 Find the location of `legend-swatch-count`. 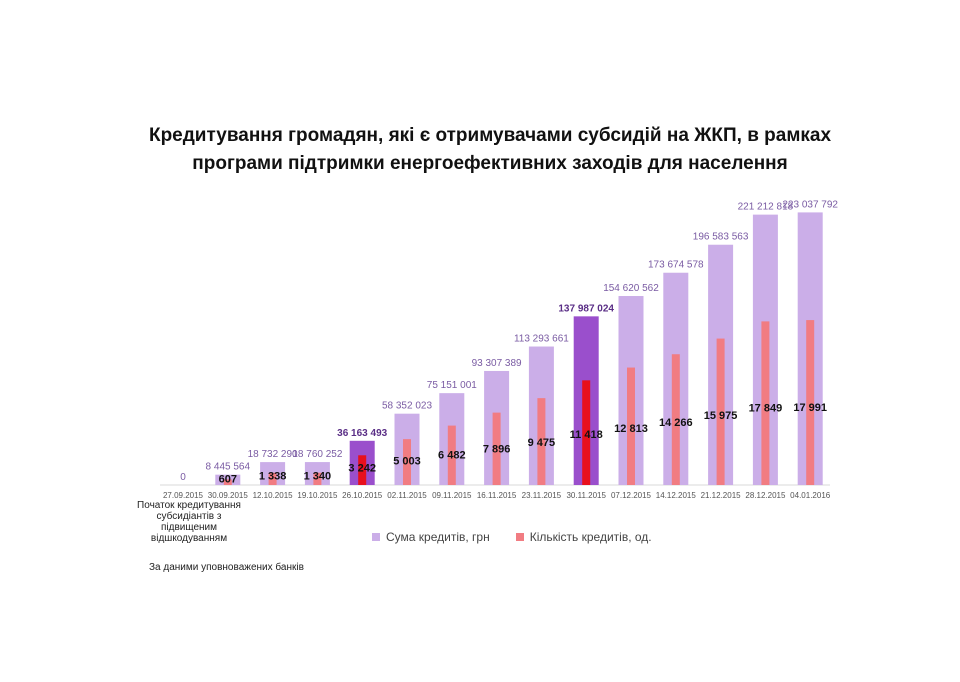

legend-swatch-count is located at coordinates (519, 537).